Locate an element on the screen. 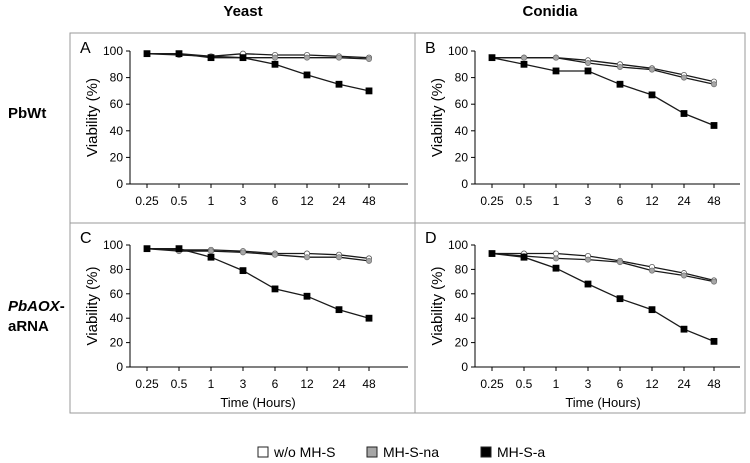 The width and height of the screenshot is (750, 463). row-label-part: PbAOX is located at coordinates (34, 306).